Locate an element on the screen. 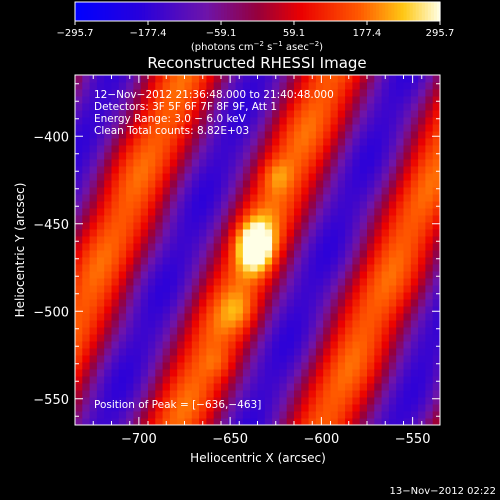 Image resolution: width=500 pixels, height=500 pixels. y-tick-label: −550 is located at coordinates (51, 400).